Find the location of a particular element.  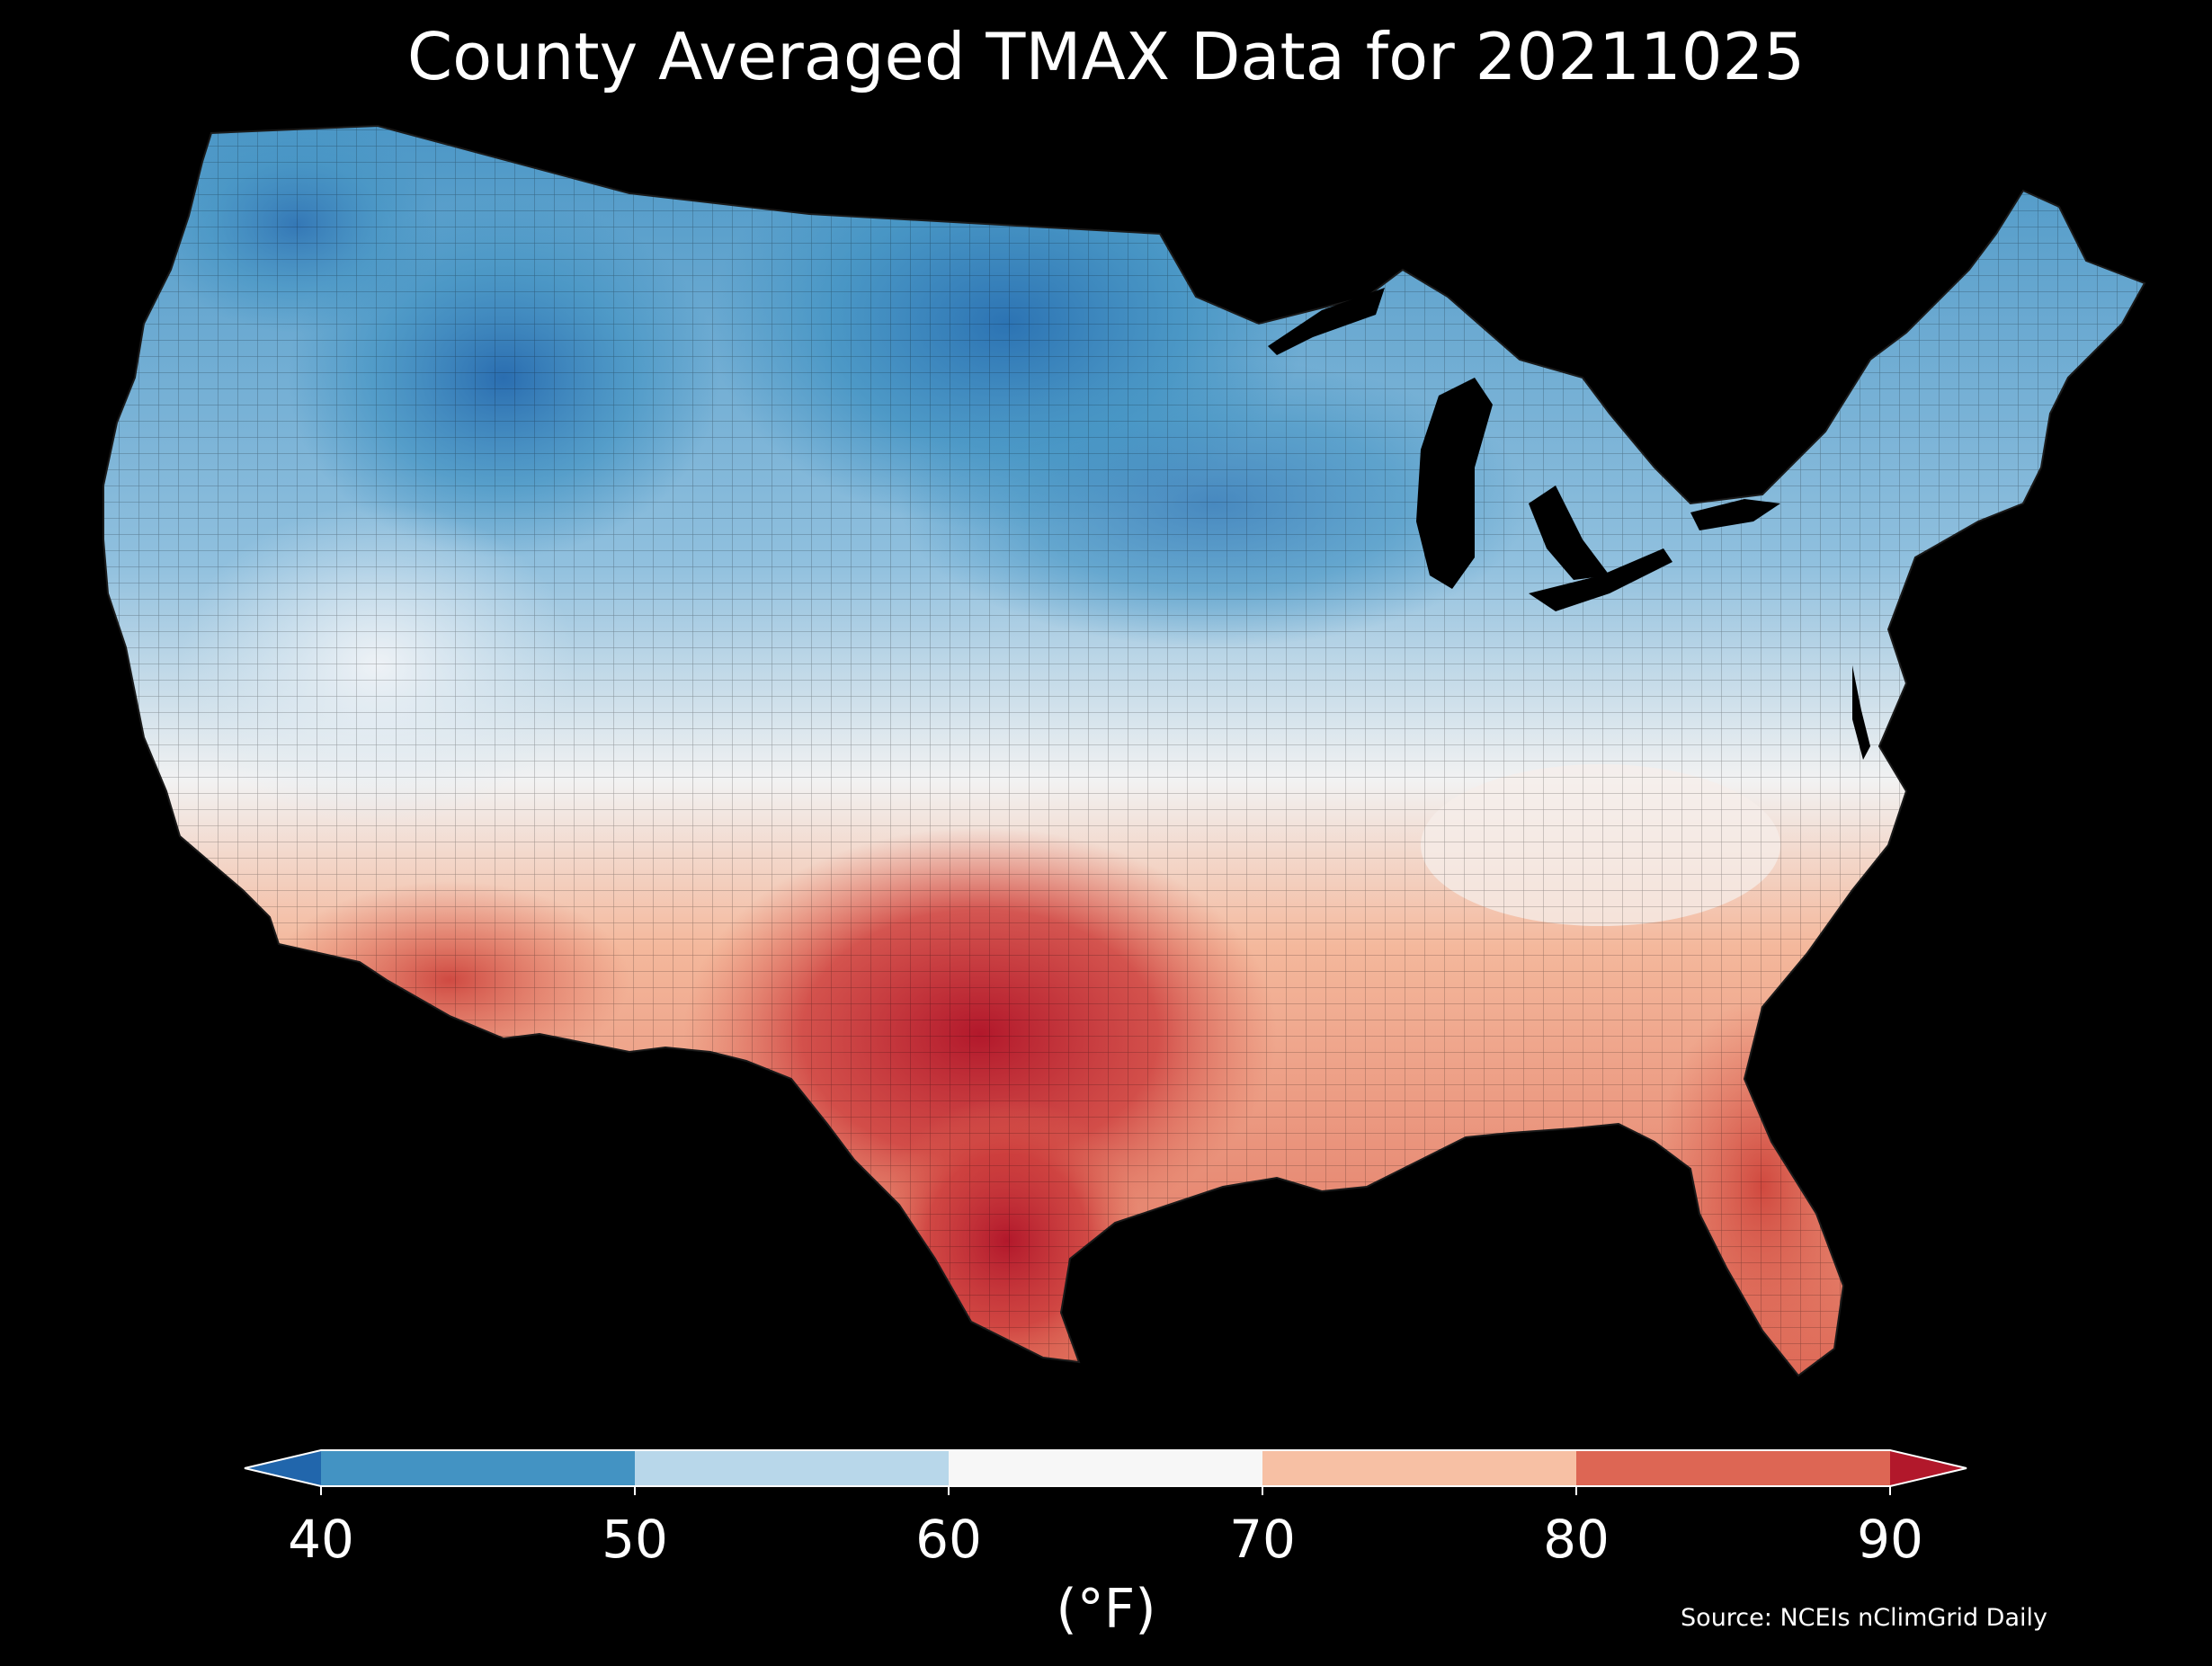

great-lakes is located at coordinates (1524, 450).